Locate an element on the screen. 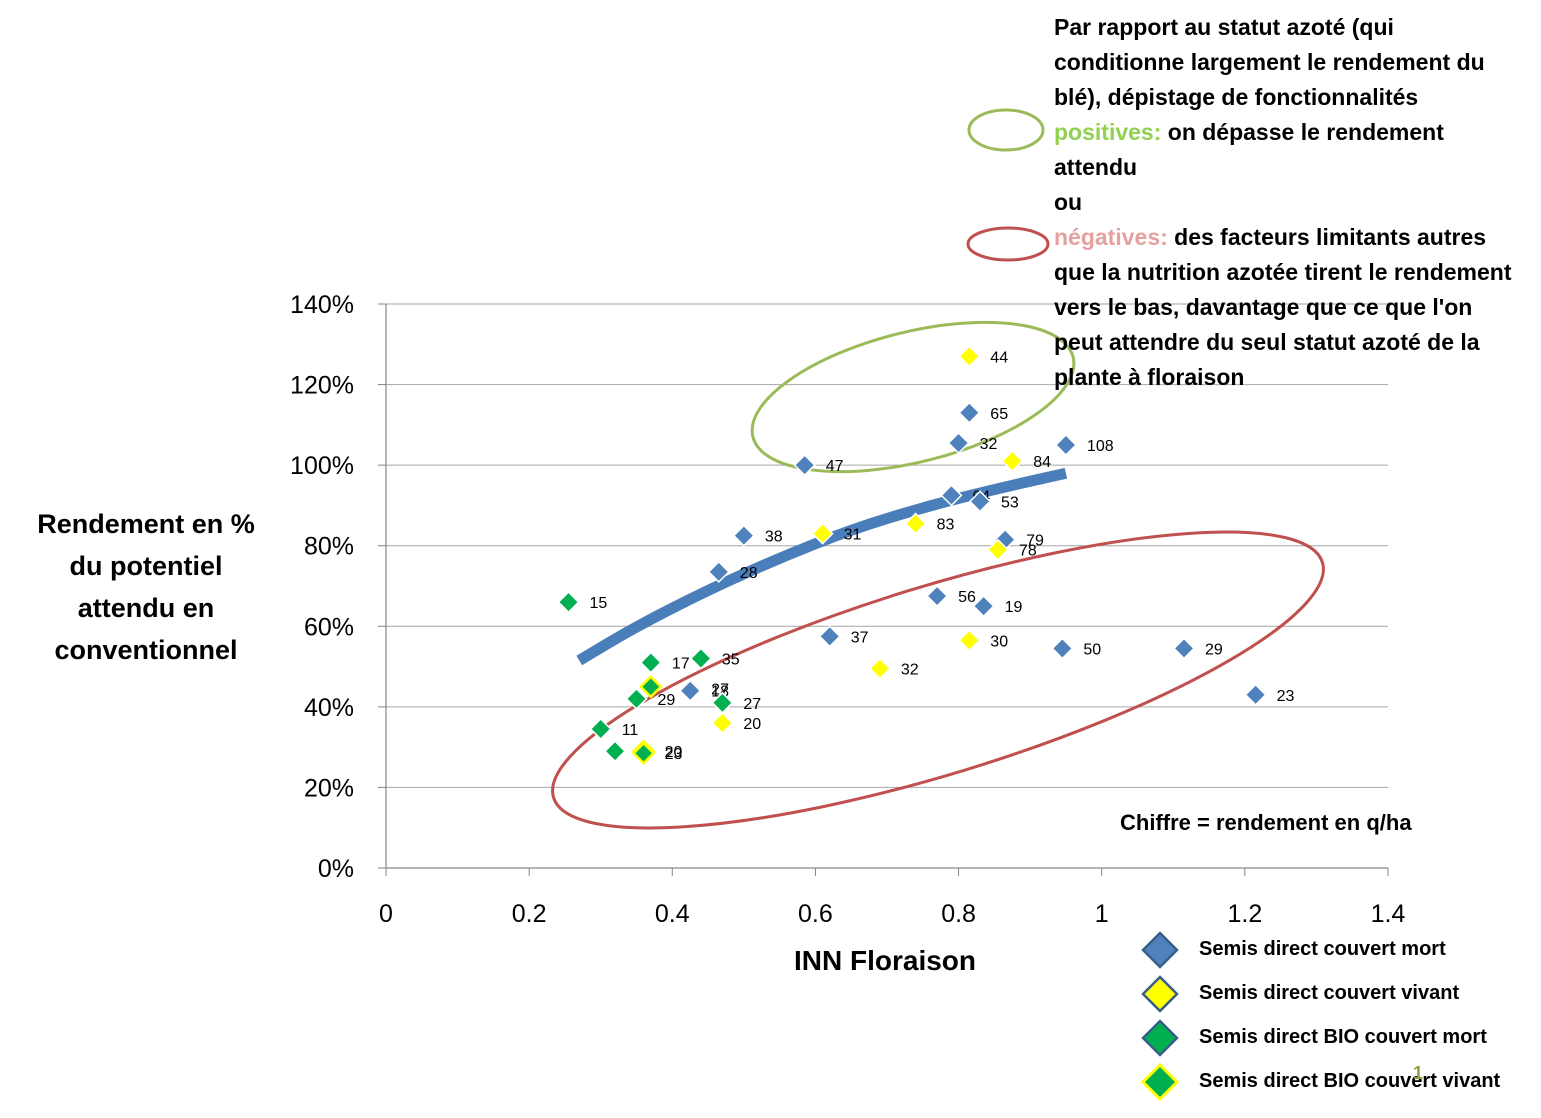 This screenshot has height=1118, width=1541. x-tick-label: 0.4 is located at coordinates (672, 914).